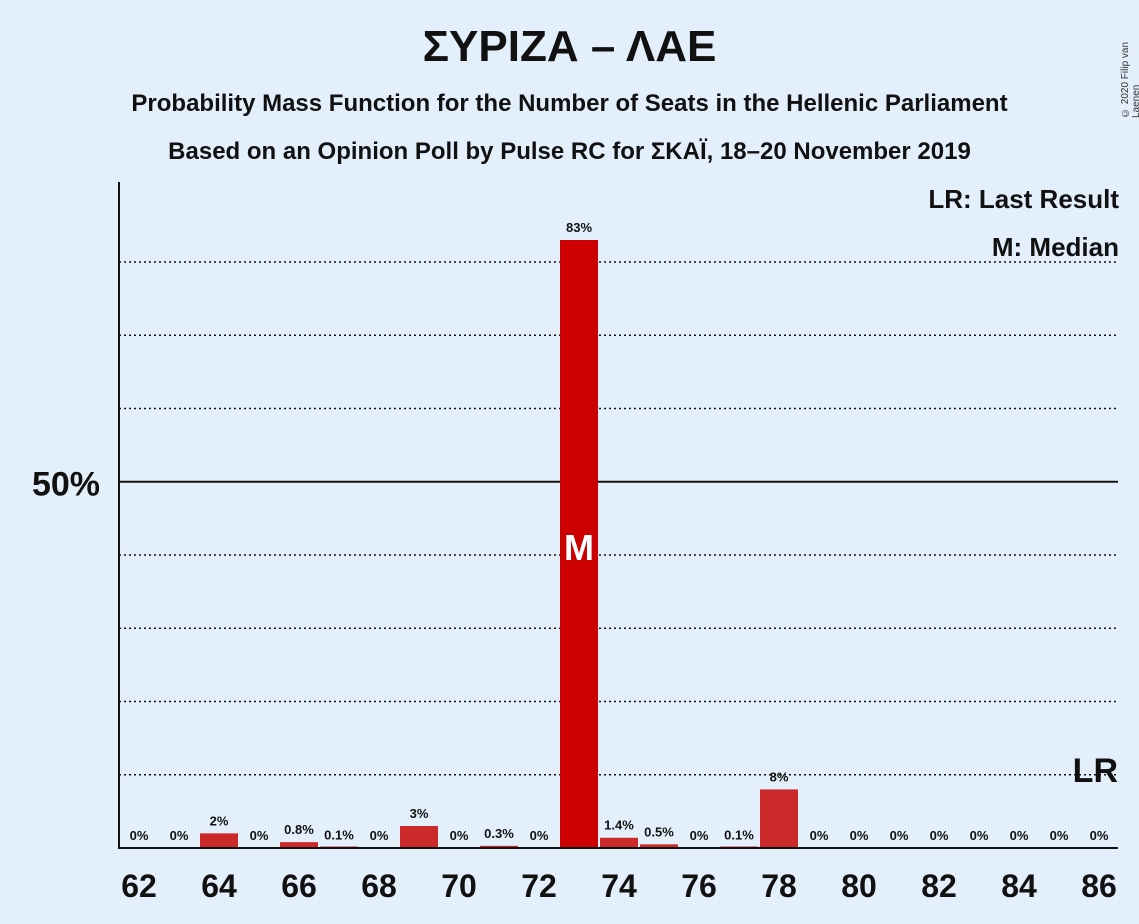  What do you see at coordinates (139, 886) in the screenshot?
I see `x-tick-label-62: 62` at bounding box center [139, 886].